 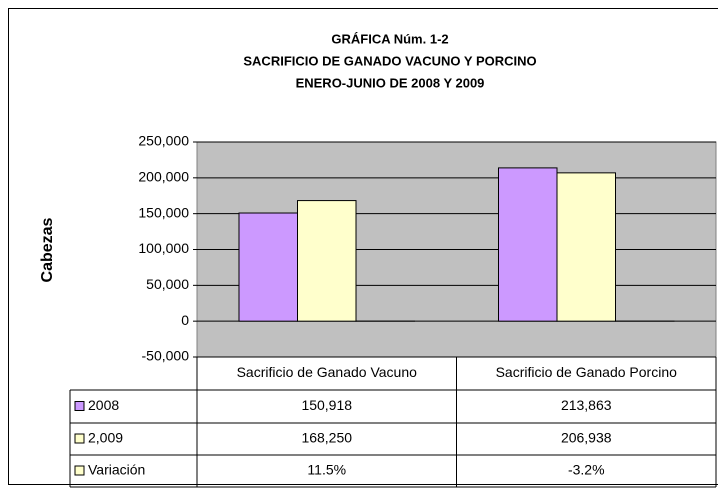 What do you see at coordinates (163, 212) in the screenshot?
I see `y-tick-label: 150,000` at bounding box center [163, 212].